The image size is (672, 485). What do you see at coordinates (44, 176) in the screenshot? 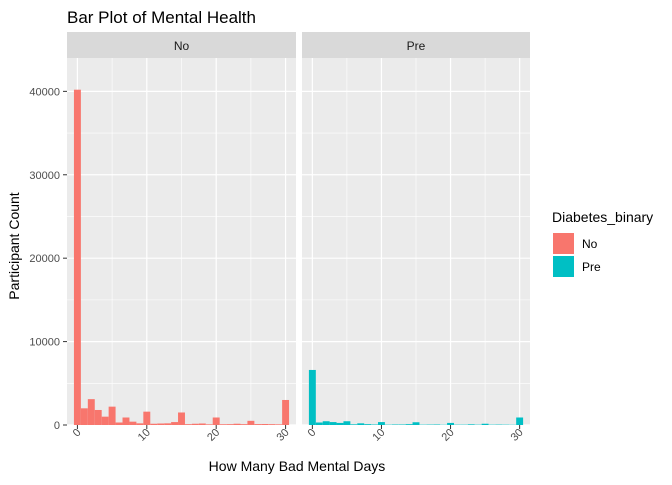
I see `y-tick-label: 30000` at bounding box center [44, 176].